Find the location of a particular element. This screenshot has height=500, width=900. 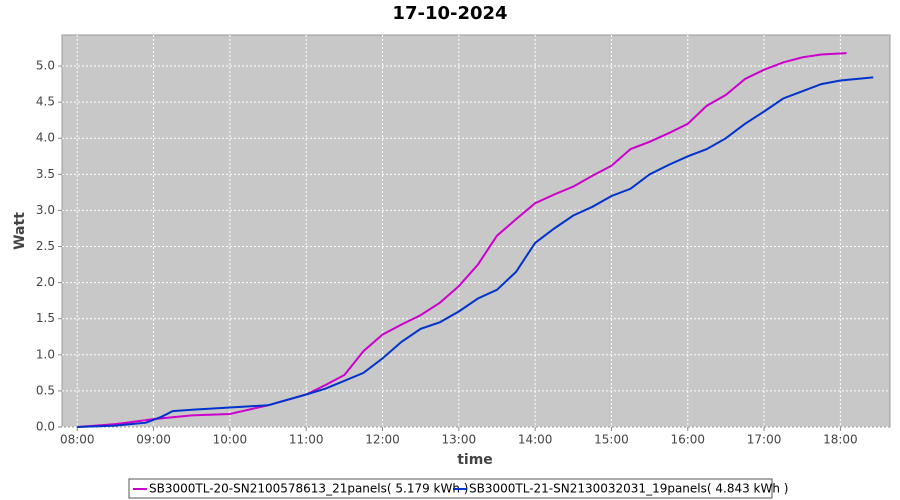

x-tick-label: 15:00 is located at coordinates (611, 440).